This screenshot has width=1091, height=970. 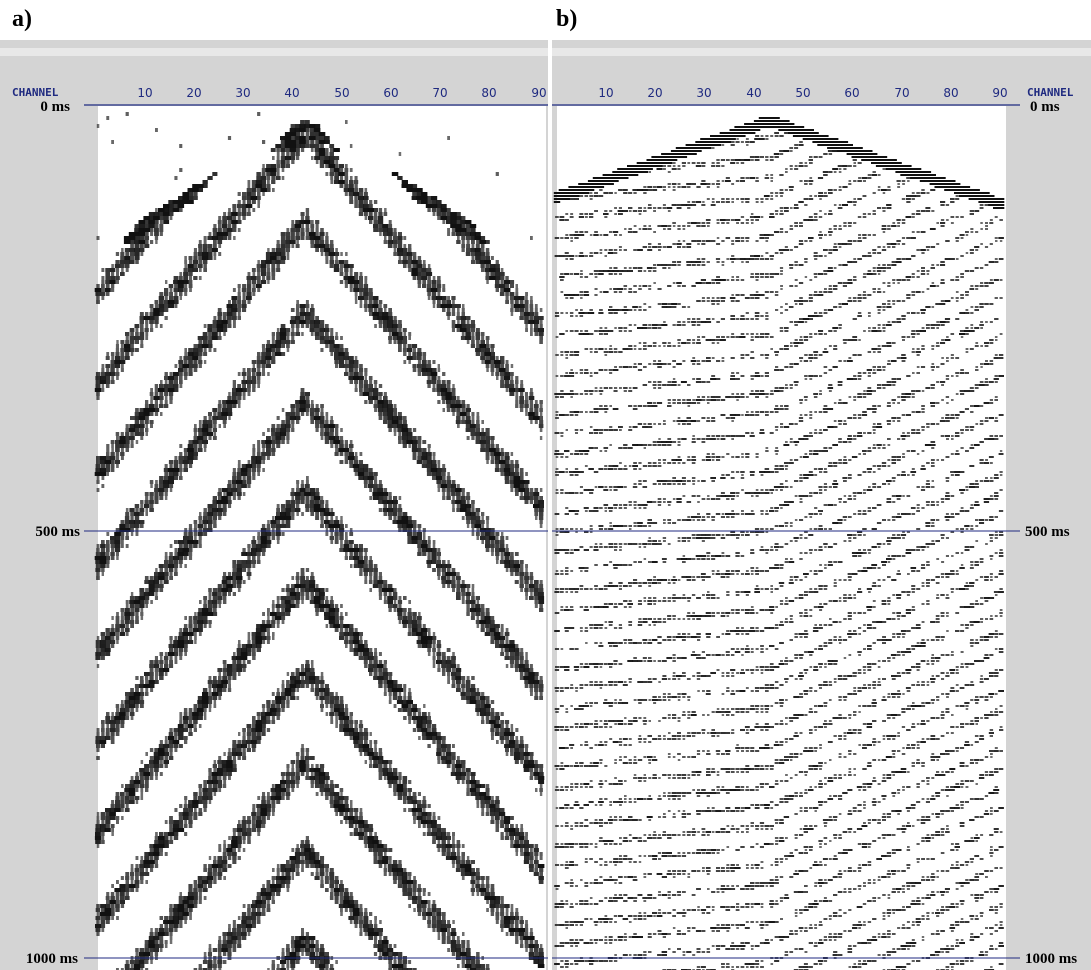 What do you see at coordinates (753, 93) in the screenshot?
I see `panel-b-tick-40: 40` at bounding box center [753, 93].